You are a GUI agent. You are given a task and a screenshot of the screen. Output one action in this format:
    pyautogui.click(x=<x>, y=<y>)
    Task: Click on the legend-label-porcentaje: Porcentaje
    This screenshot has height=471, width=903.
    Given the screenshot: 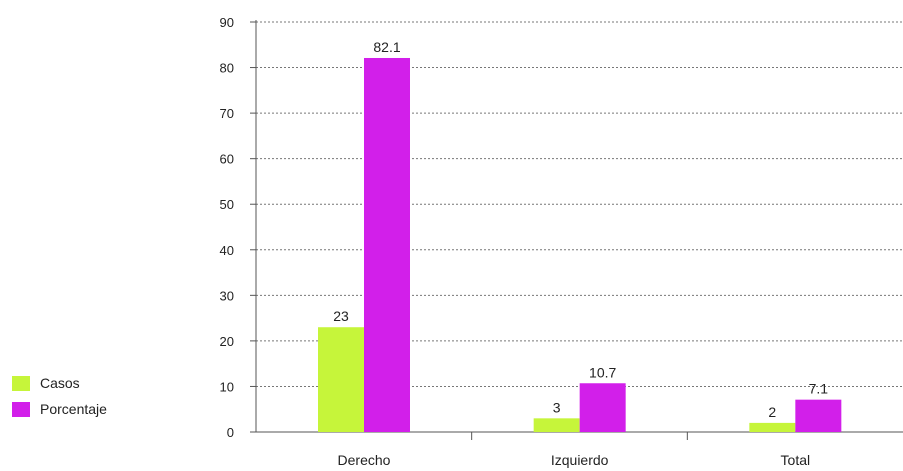 What is the action you would take?
    pyautogui.click(x=73, y=409)
    